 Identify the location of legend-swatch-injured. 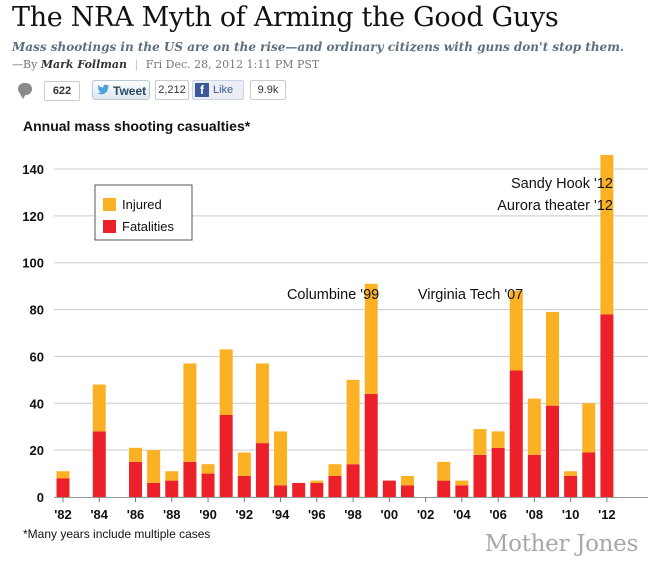
(109, 204).